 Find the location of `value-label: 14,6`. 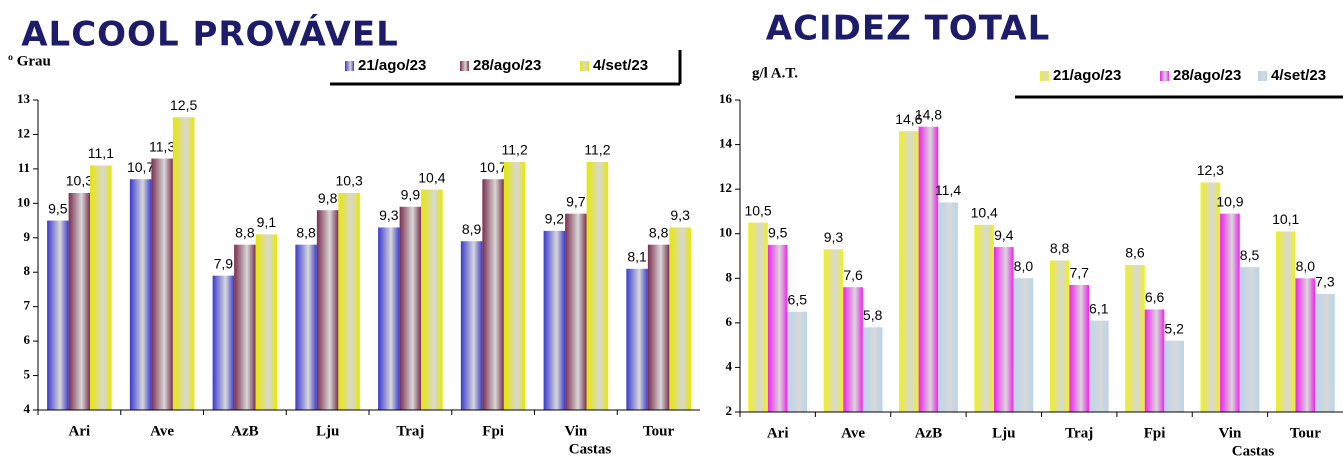

value-label: 14,6 is located at coordinates (908, 119).